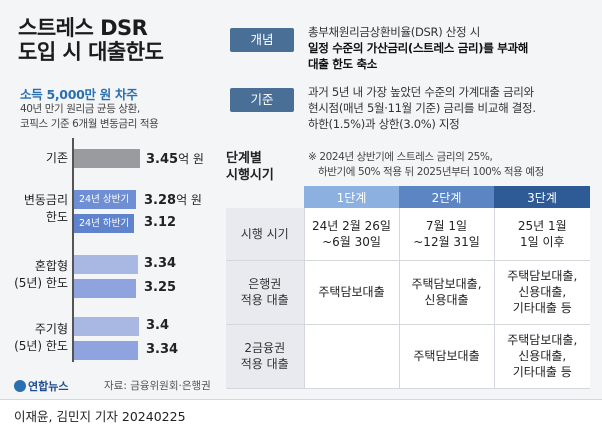  Describe the element at coordinates (301, 422) in the screenshot. I see `footer` at that location.